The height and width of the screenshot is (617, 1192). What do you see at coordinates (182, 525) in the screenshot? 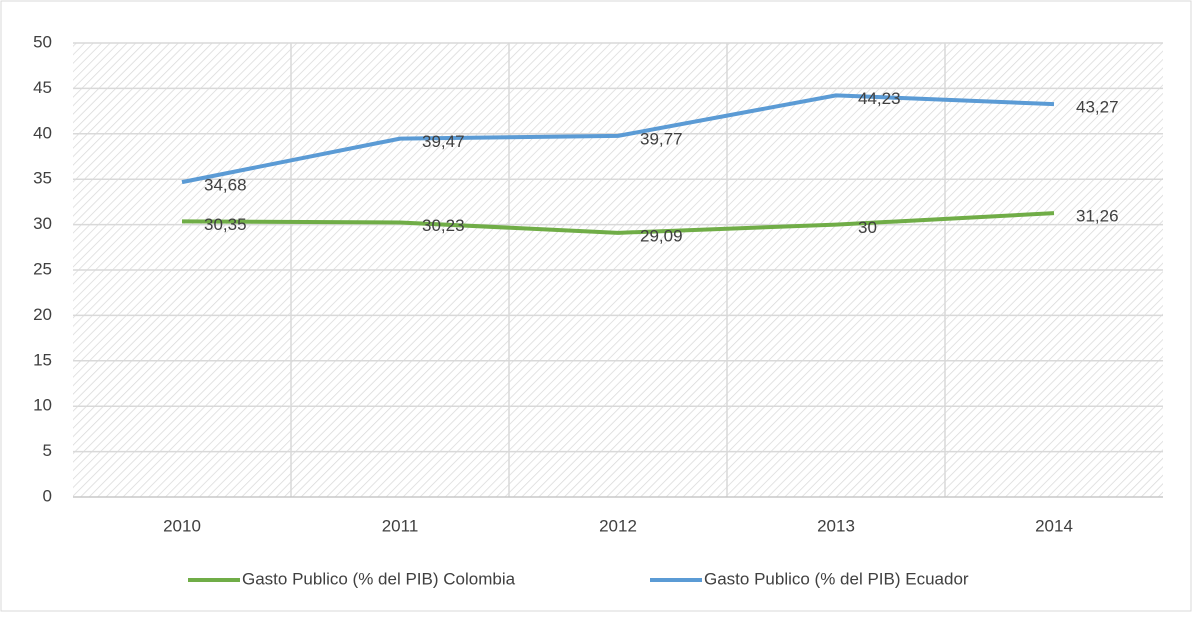
I see `x-tick-label: 2010` at bounding box center [182, 525].